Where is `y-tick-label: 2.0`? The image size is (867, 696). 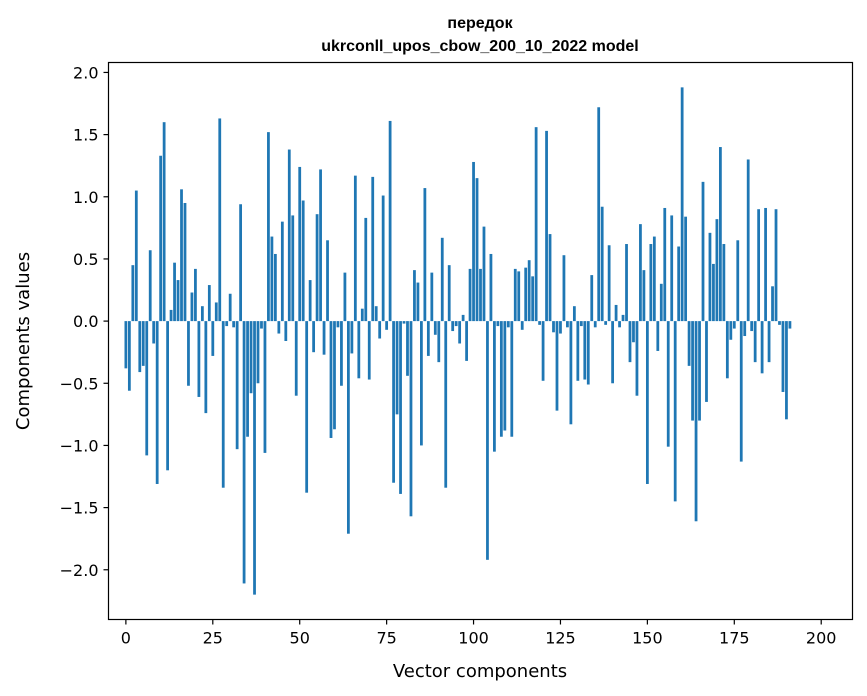 y-tick-label: 2.0 is located at coordinates (85, 72).